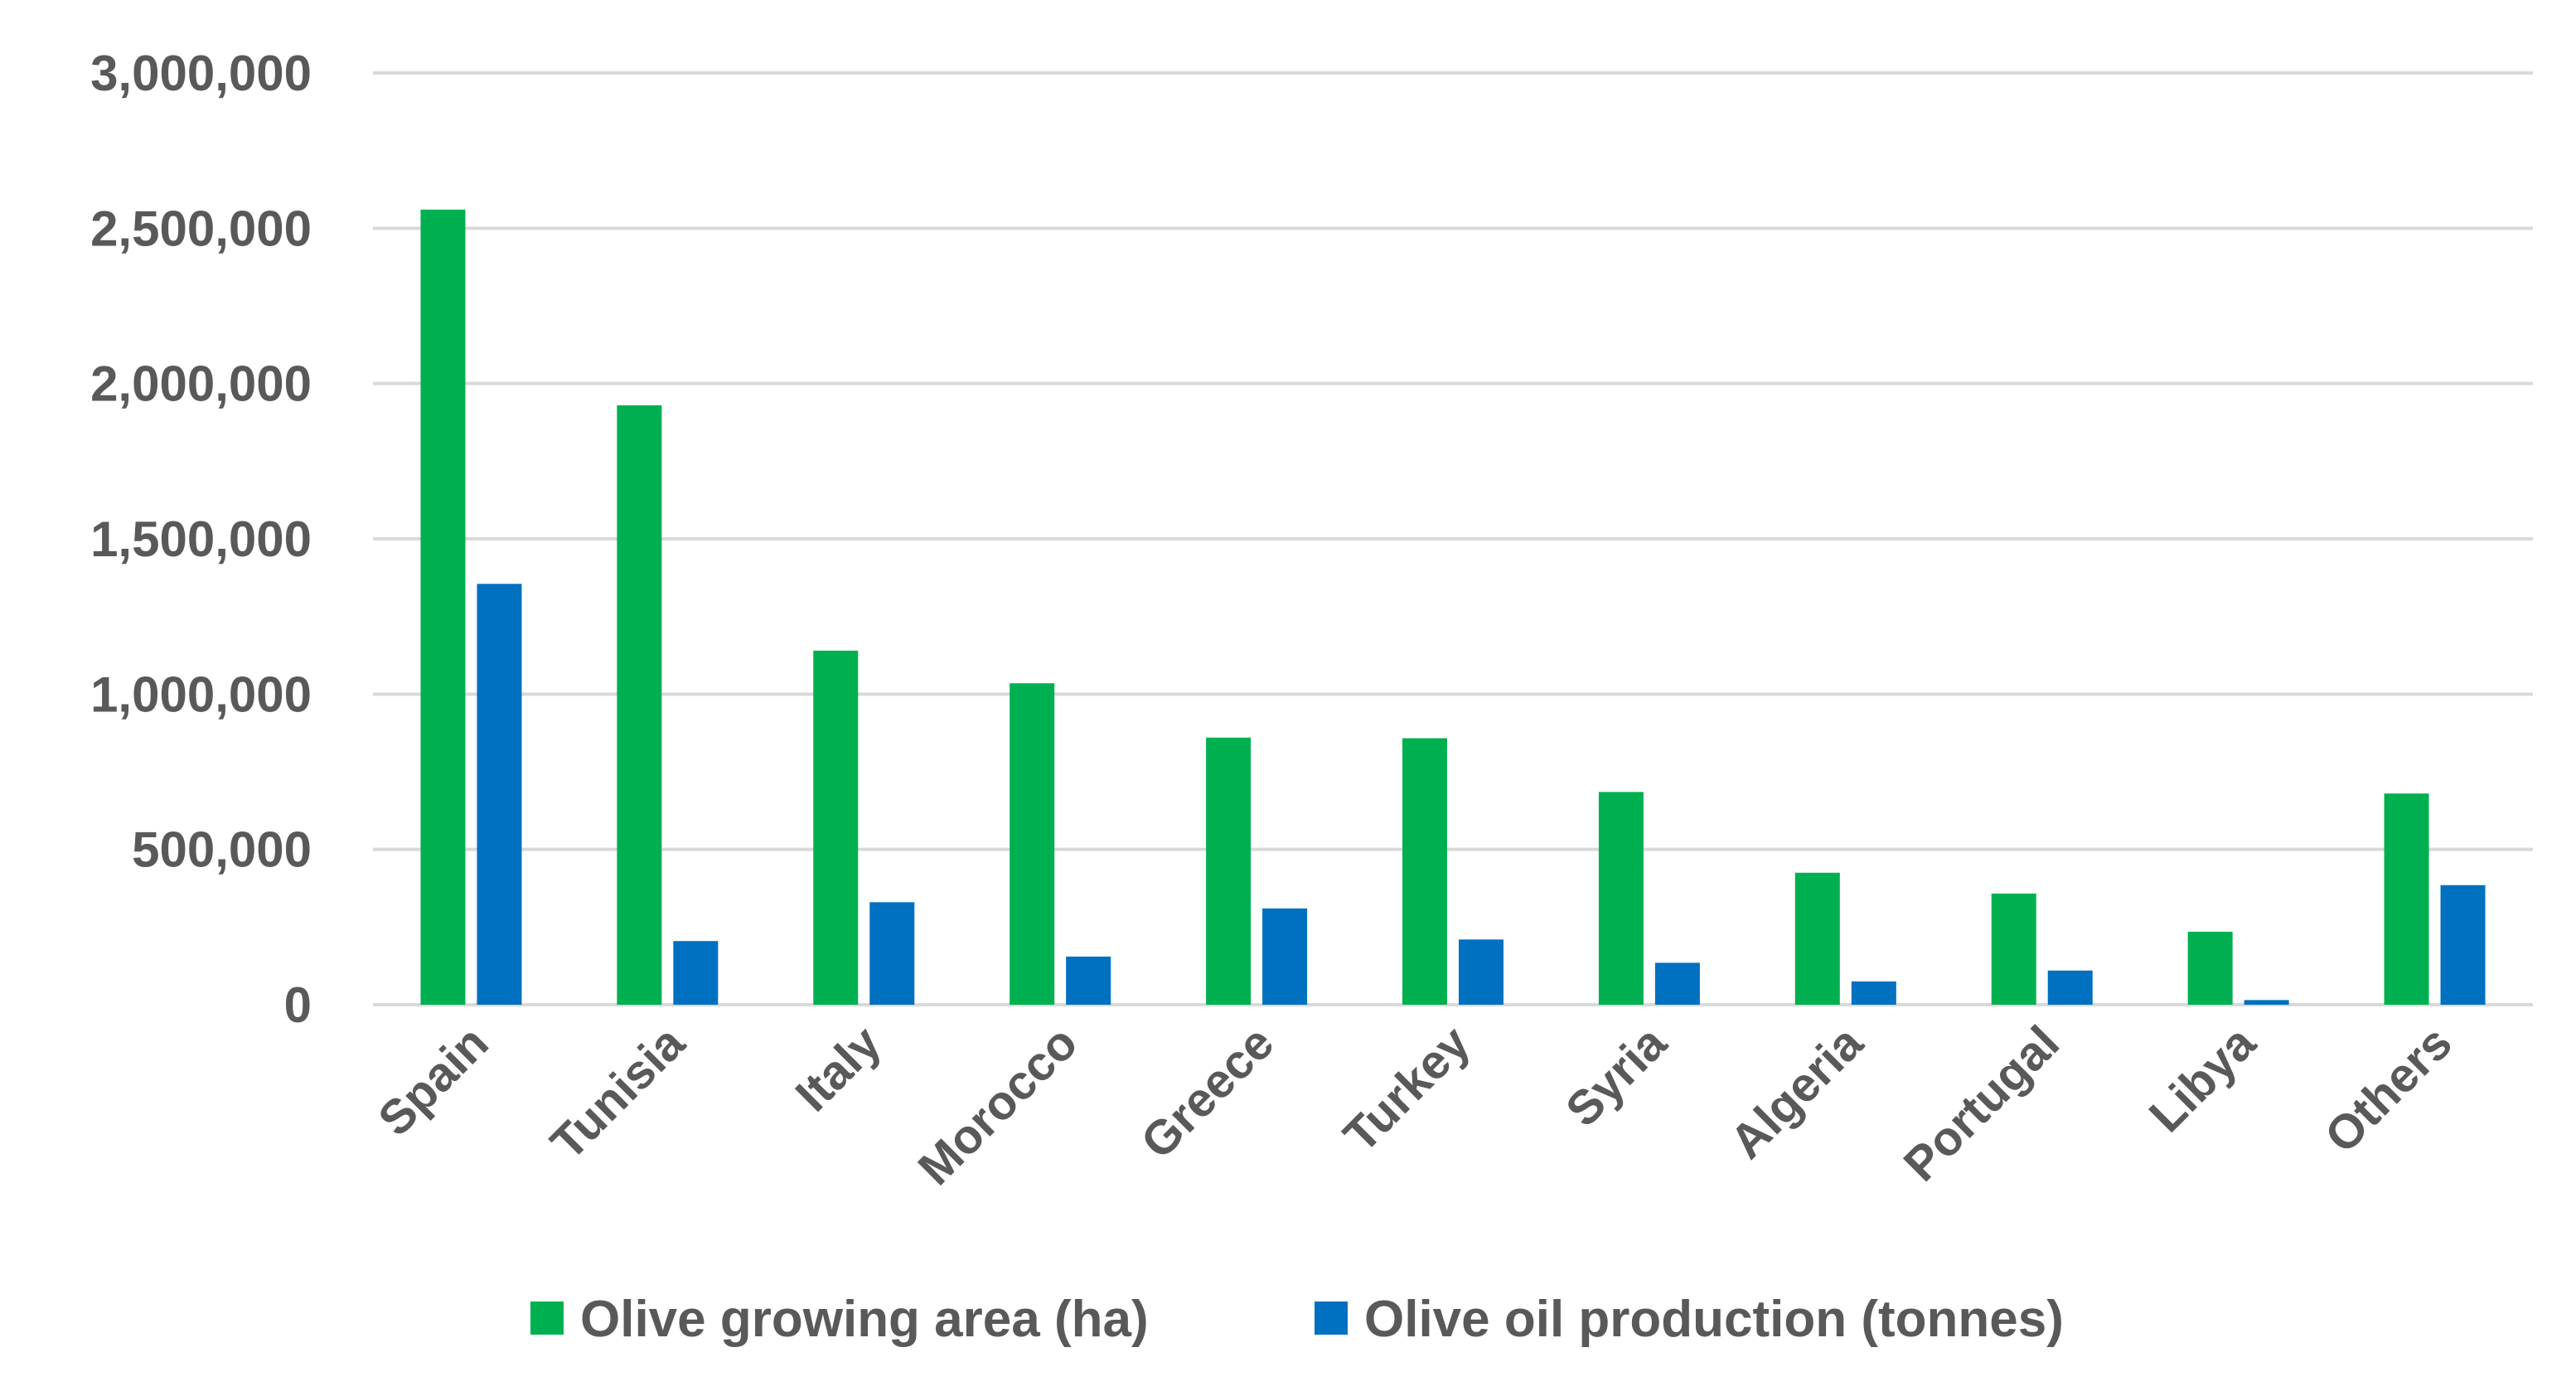 The height and width of the screenshot is (1396, 2576). Describe the element at coordinates (696, 973) in the screenshot. I see `bar-production-tunisia` at that location.